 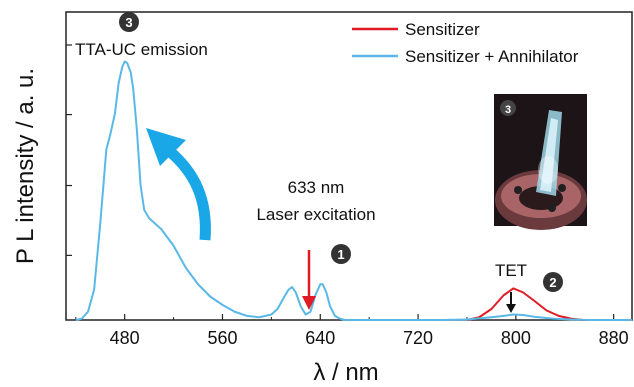 I want to click on badge-3-emission: 3, so click(x=129, y=22).